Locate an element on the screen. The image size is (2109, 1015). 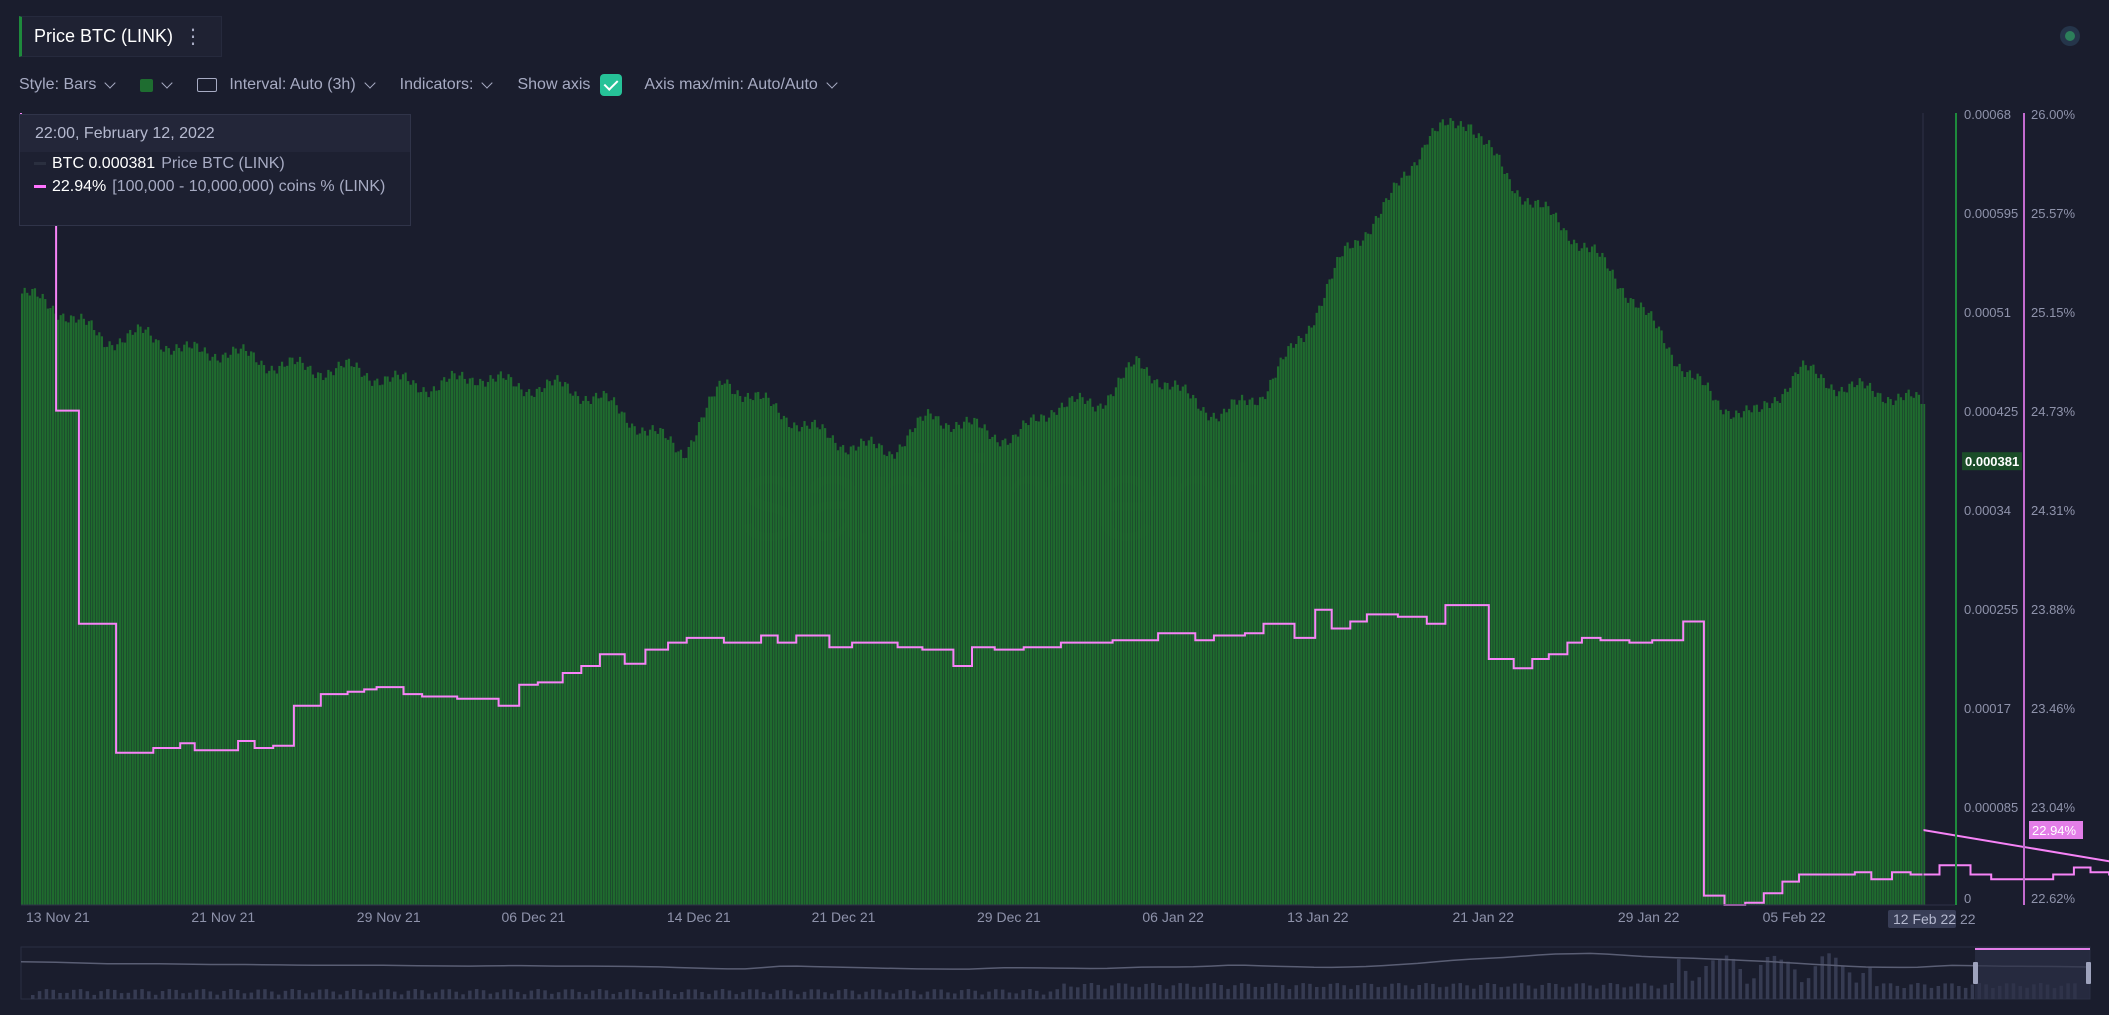
x-end-label: 12 Feb 22 is located at coordinates (1924, 919).